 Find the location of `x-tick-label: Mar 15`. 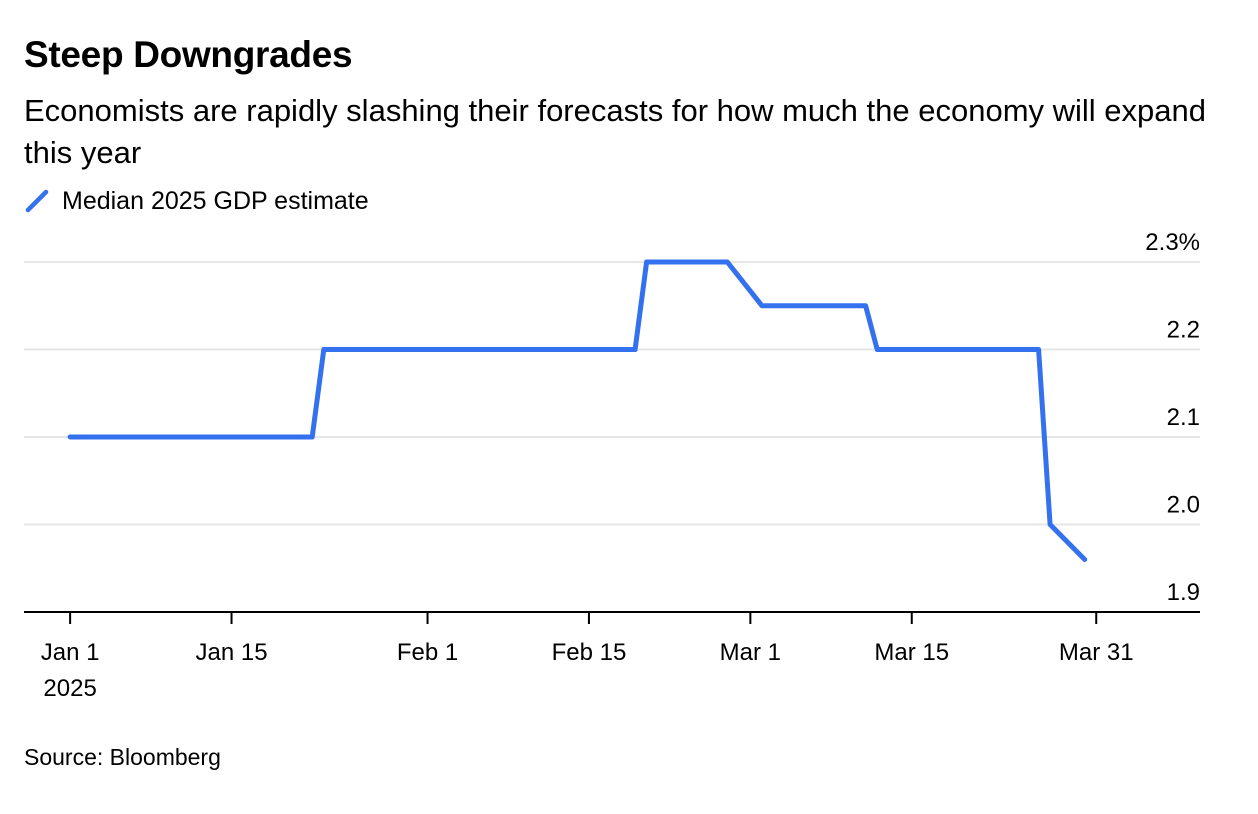

x-tick-label: Mar 15 is located at coordinates (911, 652).